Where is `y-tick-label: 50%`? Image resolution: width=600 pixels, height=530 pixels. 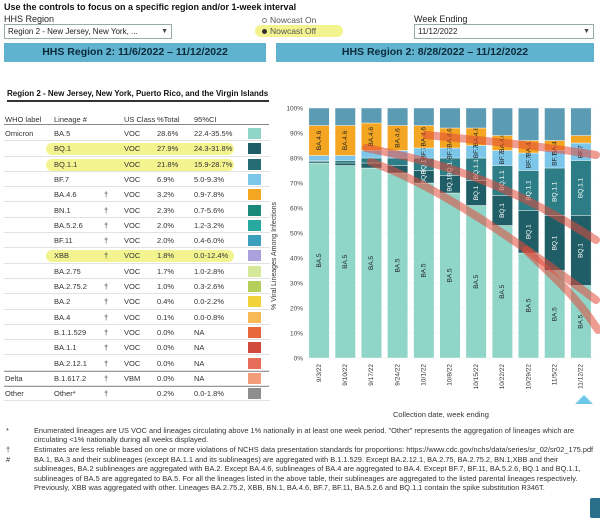 y-tick-label: 50% is located at coordinates (296, 234).